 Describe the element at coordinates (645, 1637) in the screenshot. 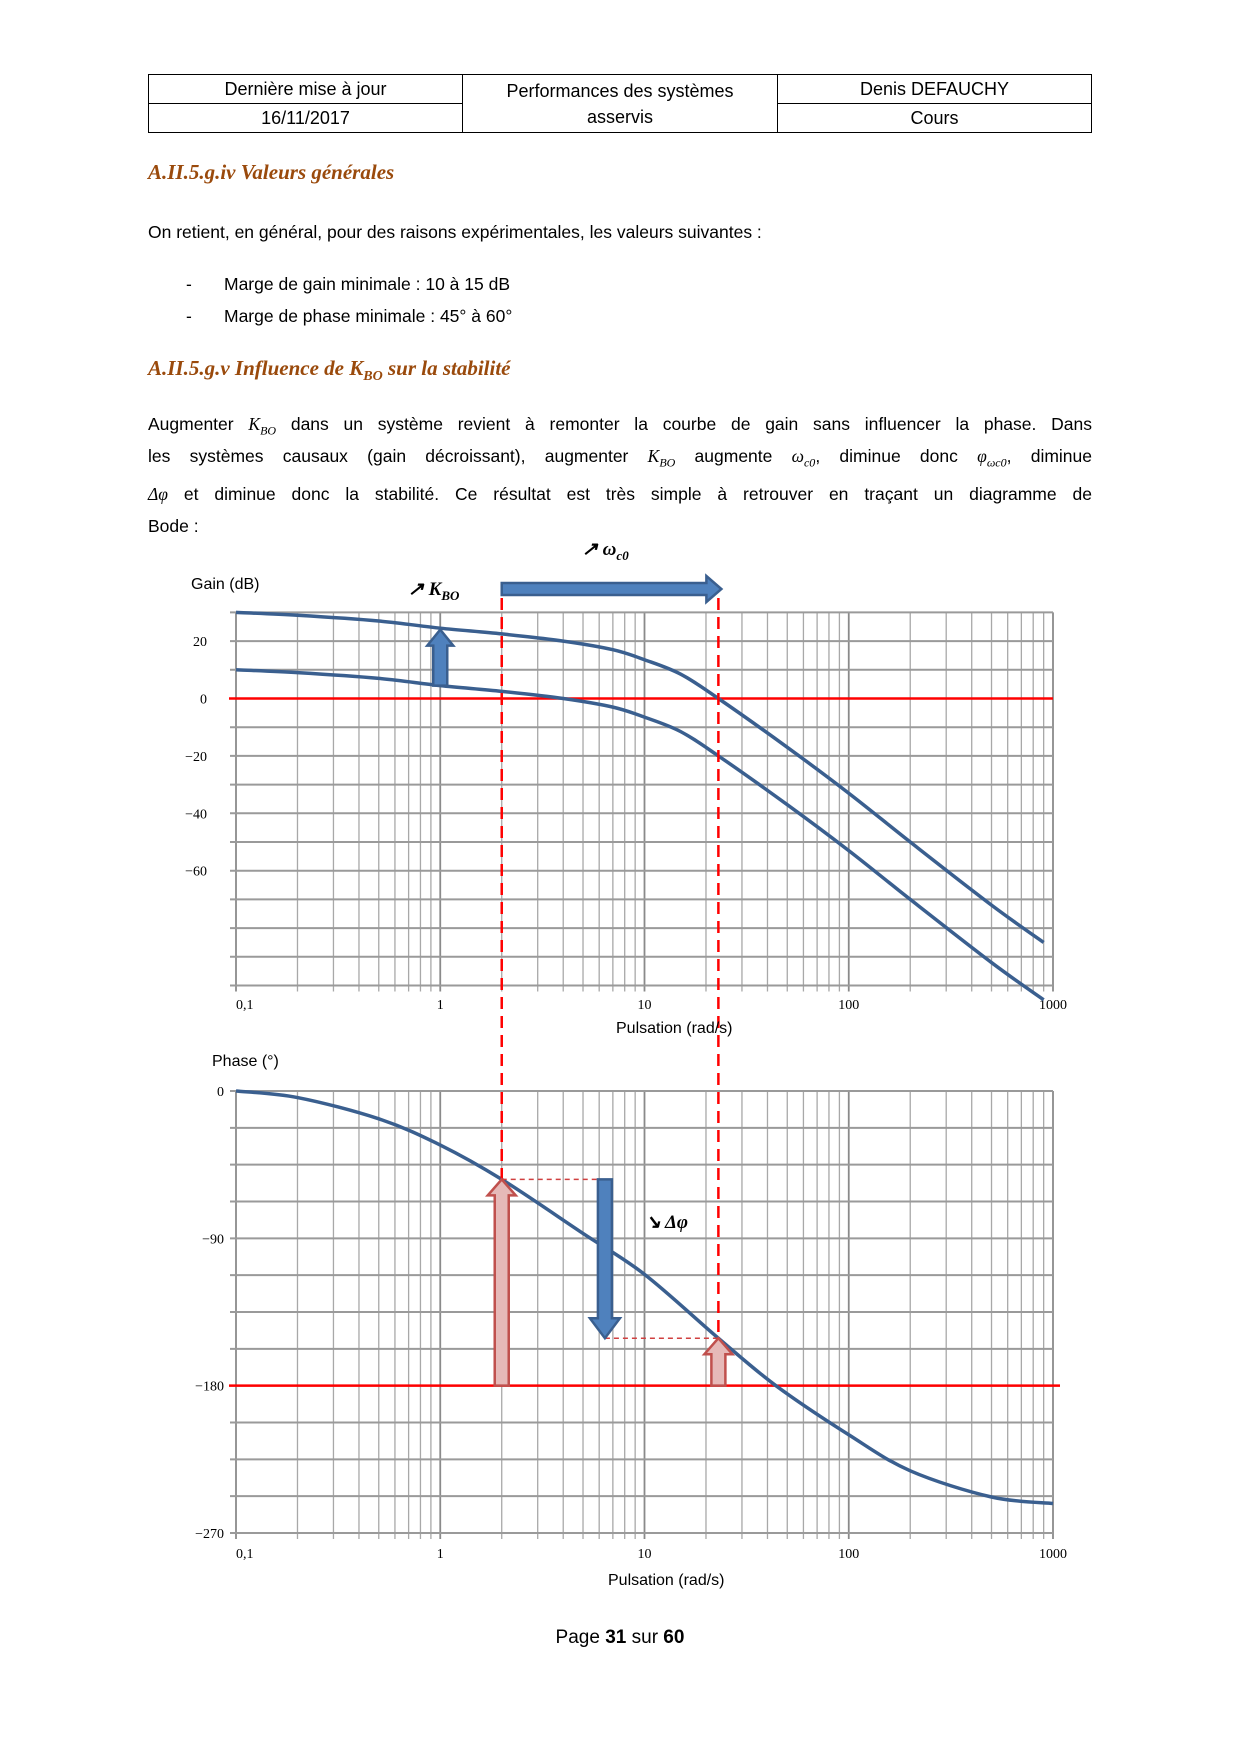

I see `footer-text: sur` at that location.